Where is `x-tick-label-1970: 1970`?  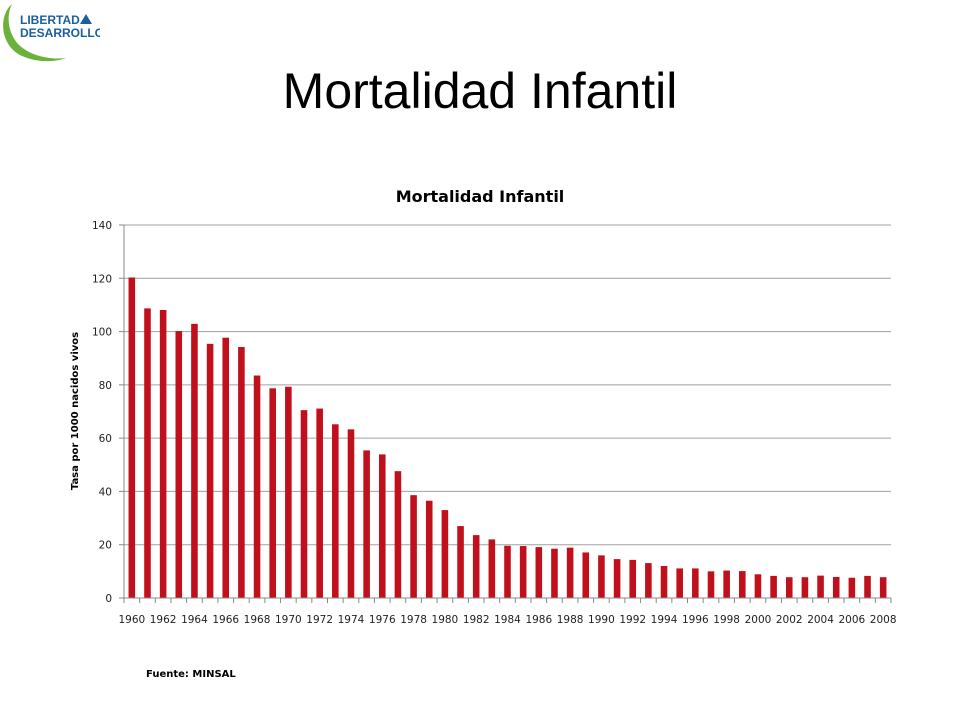 x-tick-label-1970: 1970 is located at coordinates (288, 620).